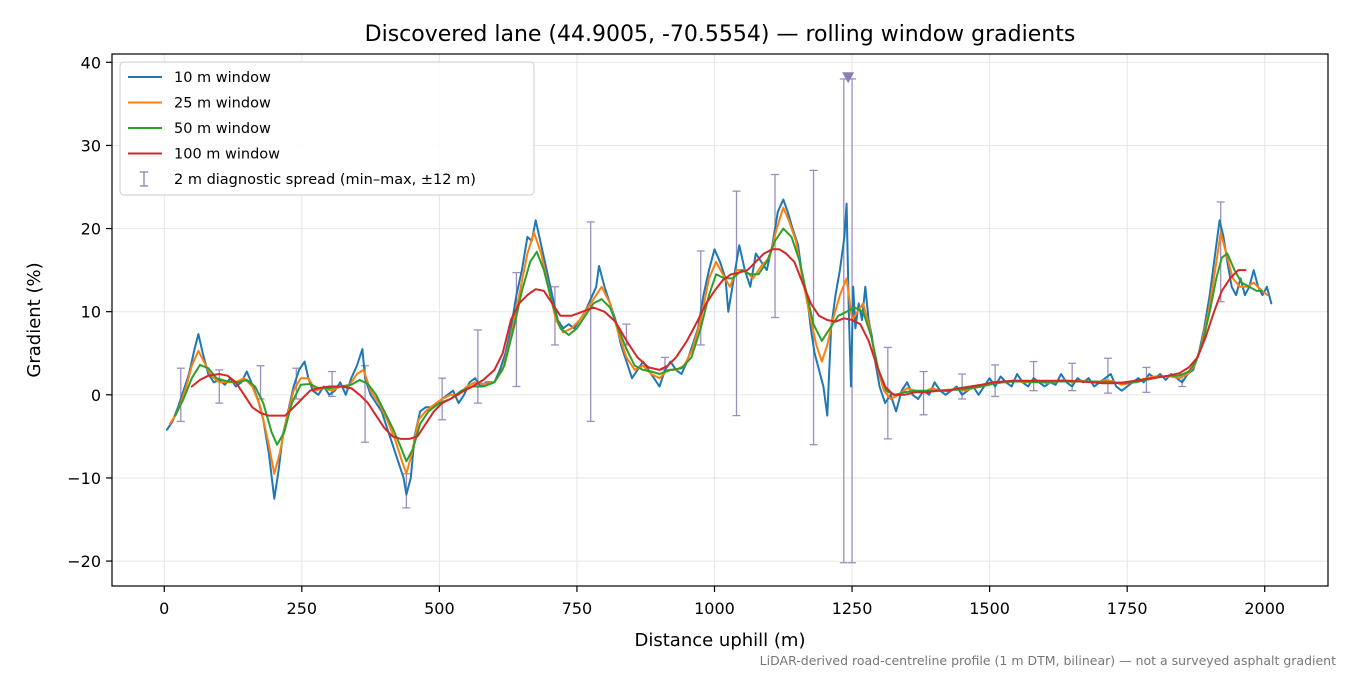 The width and height of the screenshot is (1350, 675). Describe the element at coordinates (222, 129) in the screenshot. I see `legend-entry-label: 50 m window` at that location.